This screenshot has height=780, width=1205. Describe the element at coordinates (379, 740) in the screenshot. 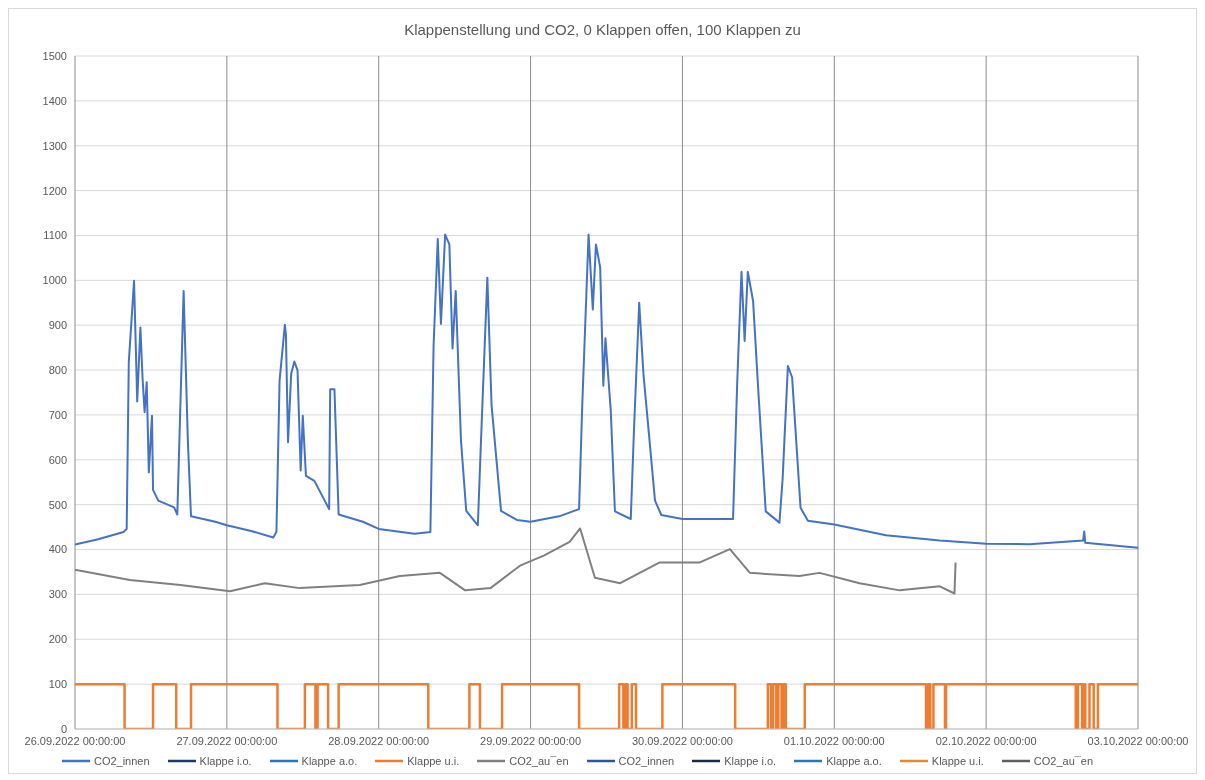

I see `x-tick-label: 28.09.2022 00:00:00` at that location.